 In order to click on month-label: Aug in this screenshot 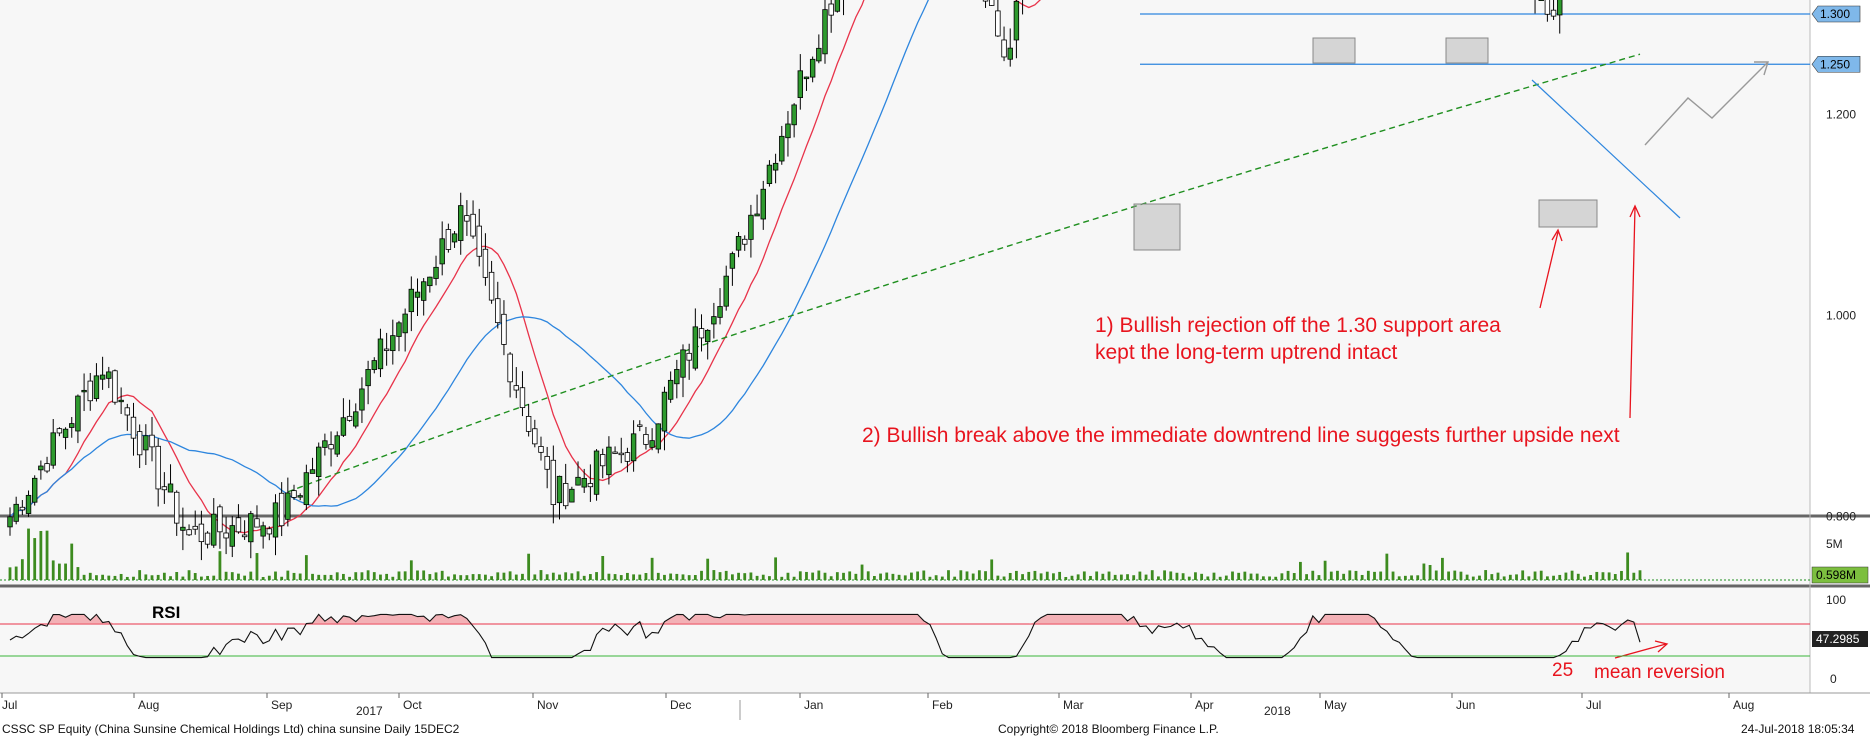, I will do `click(1743, 705)`.